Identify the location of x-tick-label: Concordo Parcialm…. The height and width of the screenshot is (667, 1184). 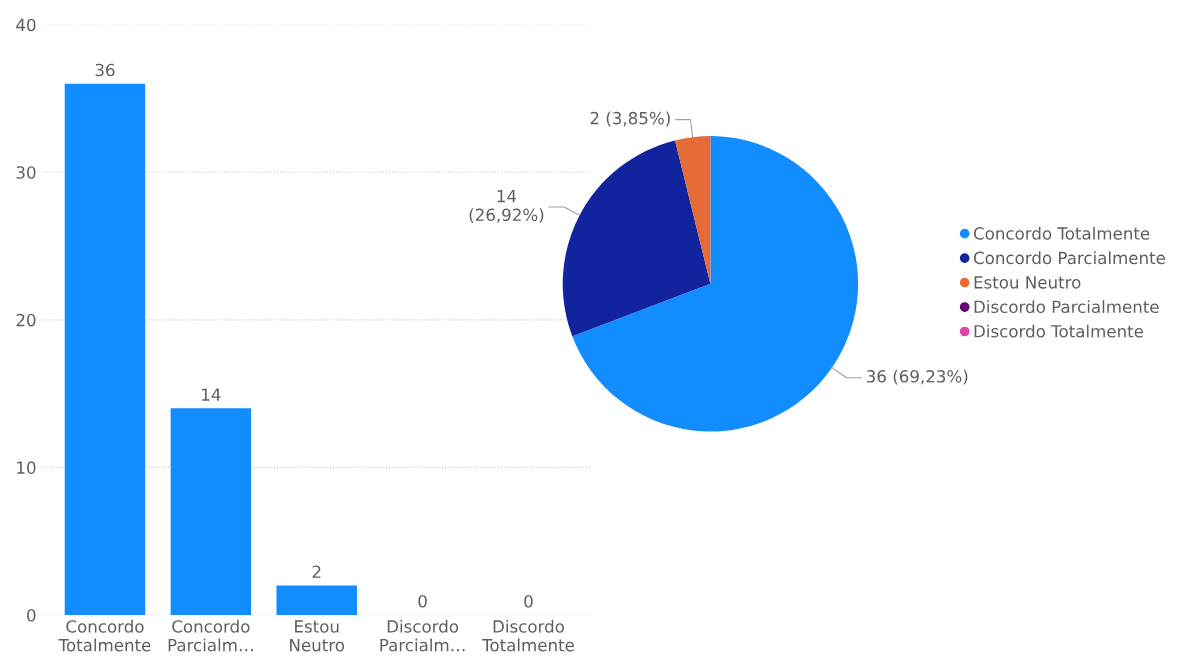
(210, 635).